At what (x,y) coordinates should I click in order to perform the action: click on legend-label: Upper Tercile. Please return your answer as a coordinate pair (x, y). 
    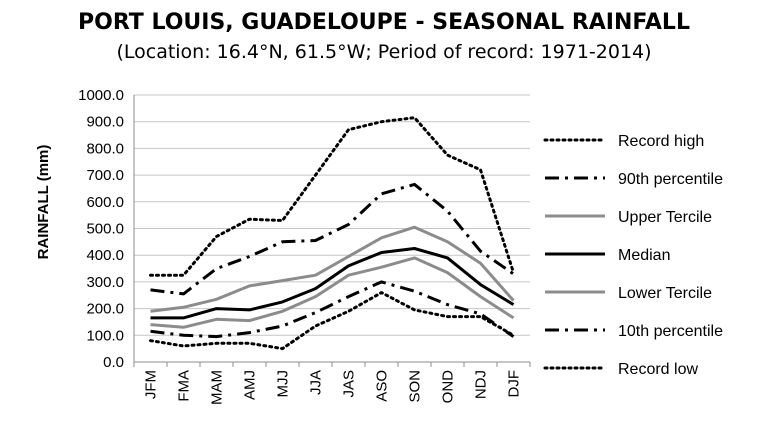
    Looking at the image, I should click on (665, 217).